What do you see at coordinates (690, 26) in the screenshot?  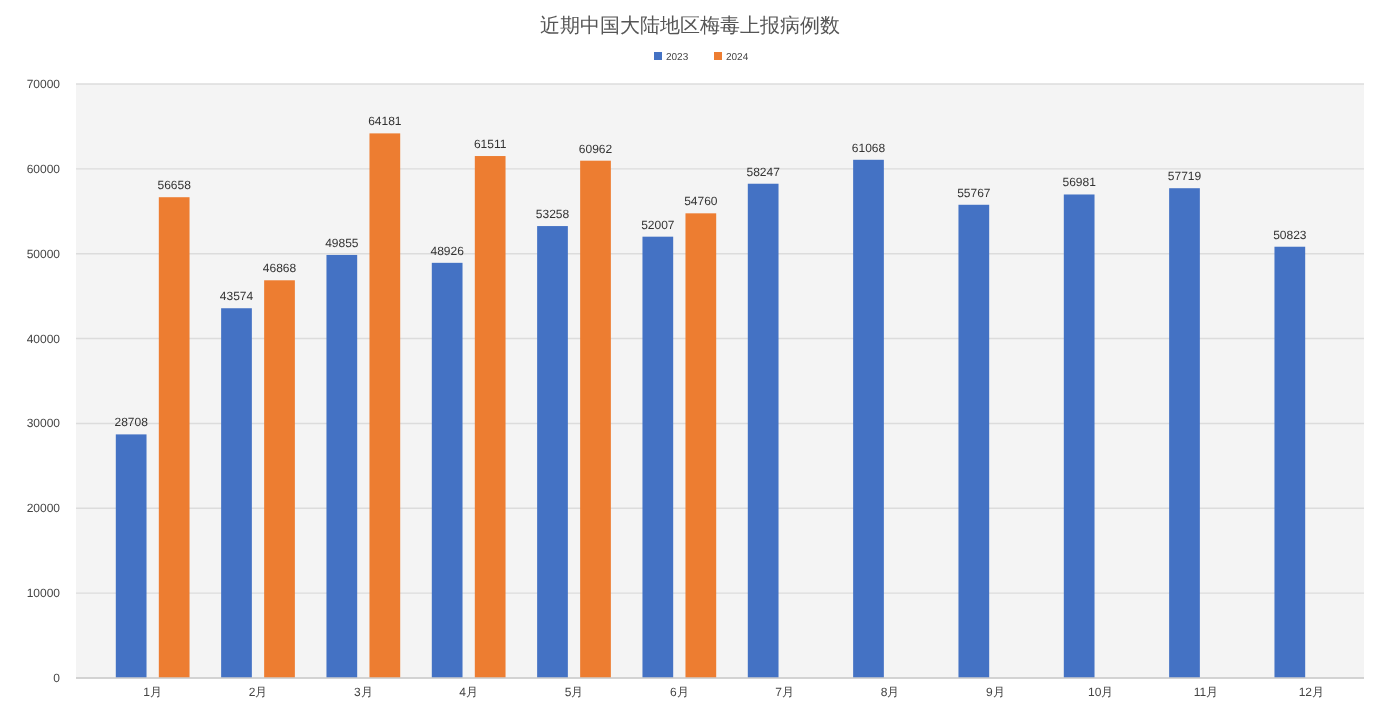 I see `chart-title: 近期中国大陆地区梅毒上报病例数` at bounding box center [690, 26].